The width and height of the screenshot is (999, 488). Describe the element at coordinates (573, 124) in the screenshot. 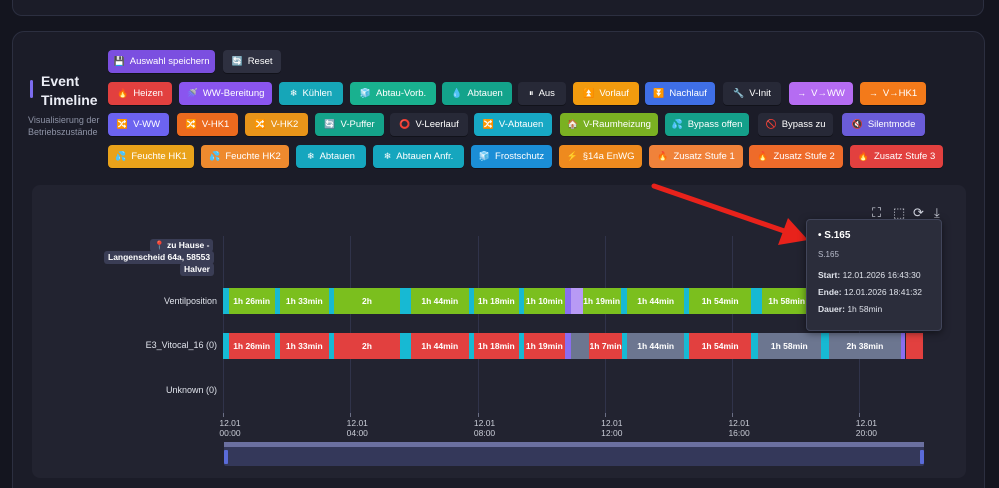

I see `filter-icon: 🏠` at that location.